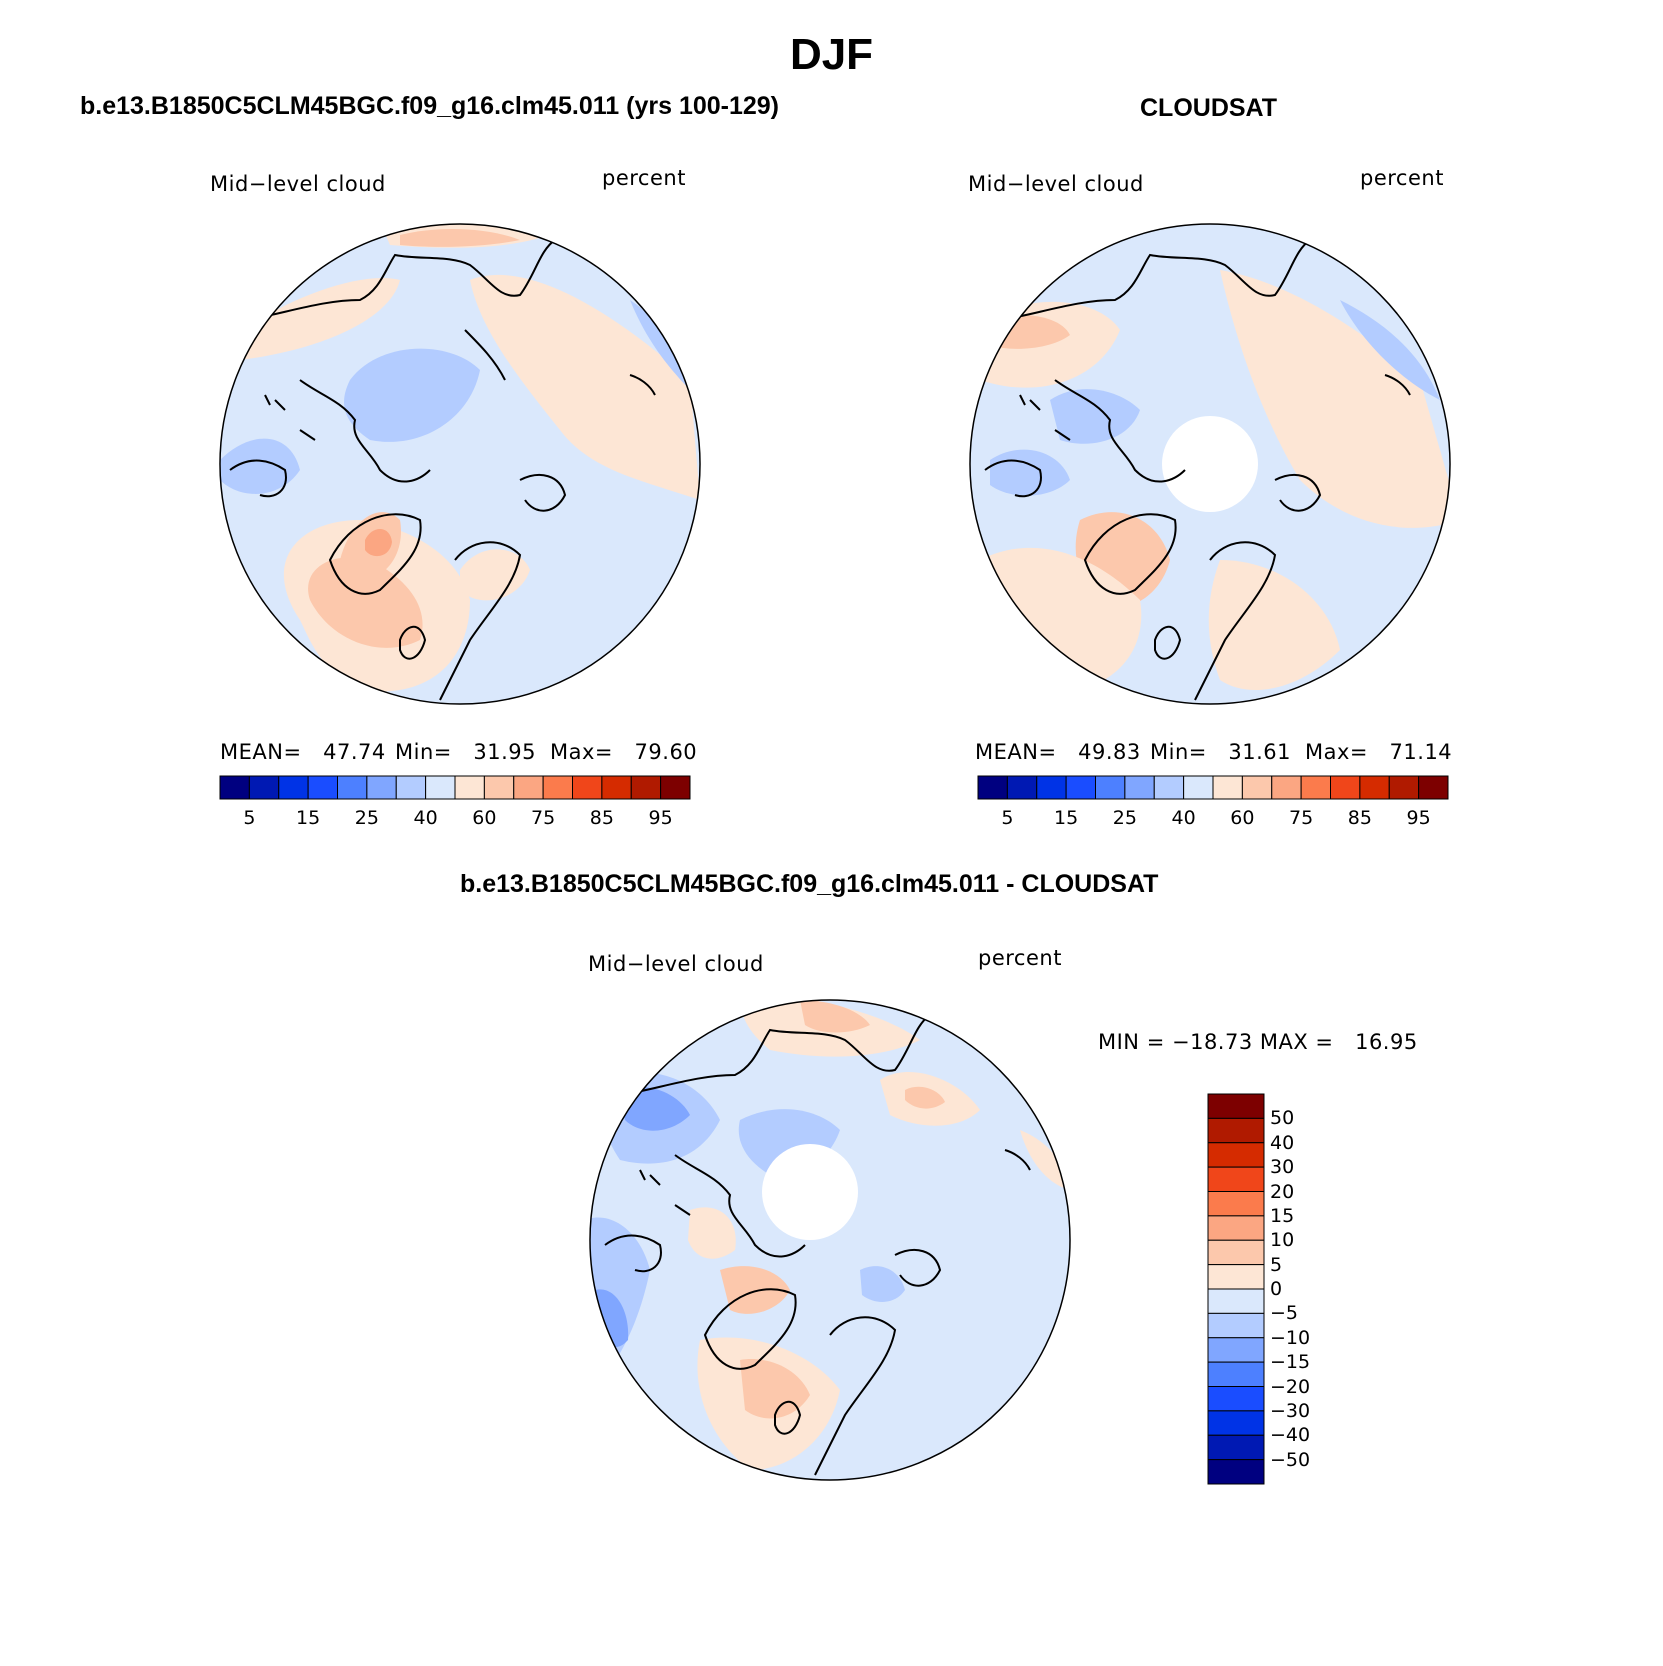 The image size is (1663, 1666). Describe the element at coordinates (465, 752) in the screenshot. I see `model-stats-min: Min= 31.95` at that location.